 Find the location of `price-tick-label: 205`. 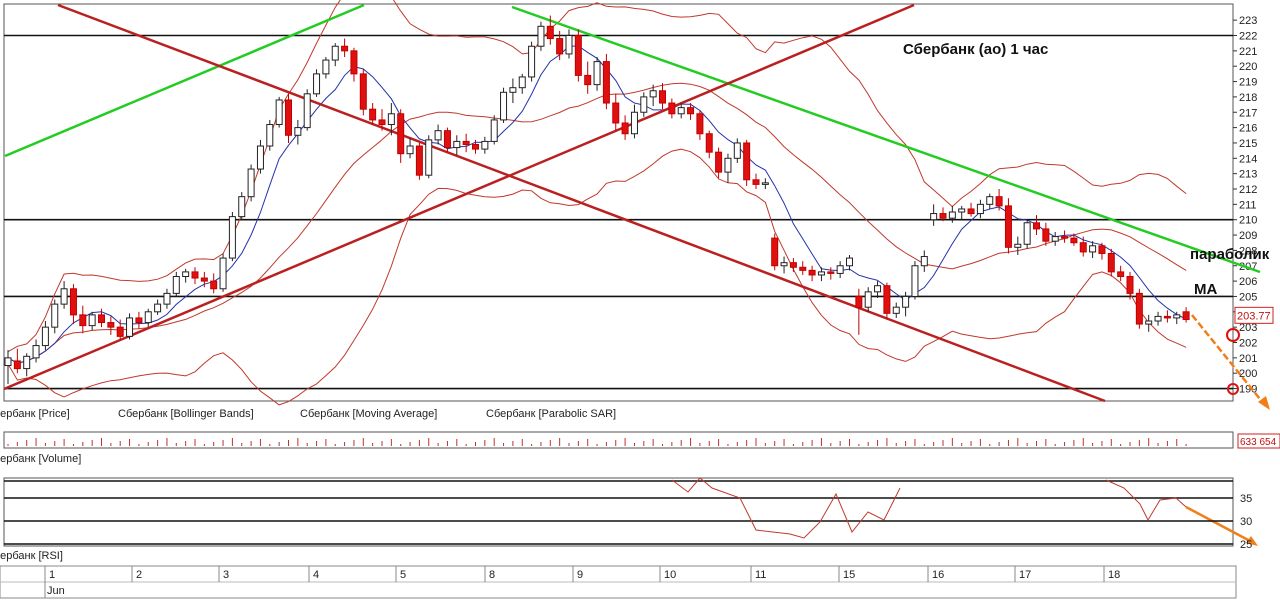

price-tick-label: 205 is located at coordinates (1248, 297).